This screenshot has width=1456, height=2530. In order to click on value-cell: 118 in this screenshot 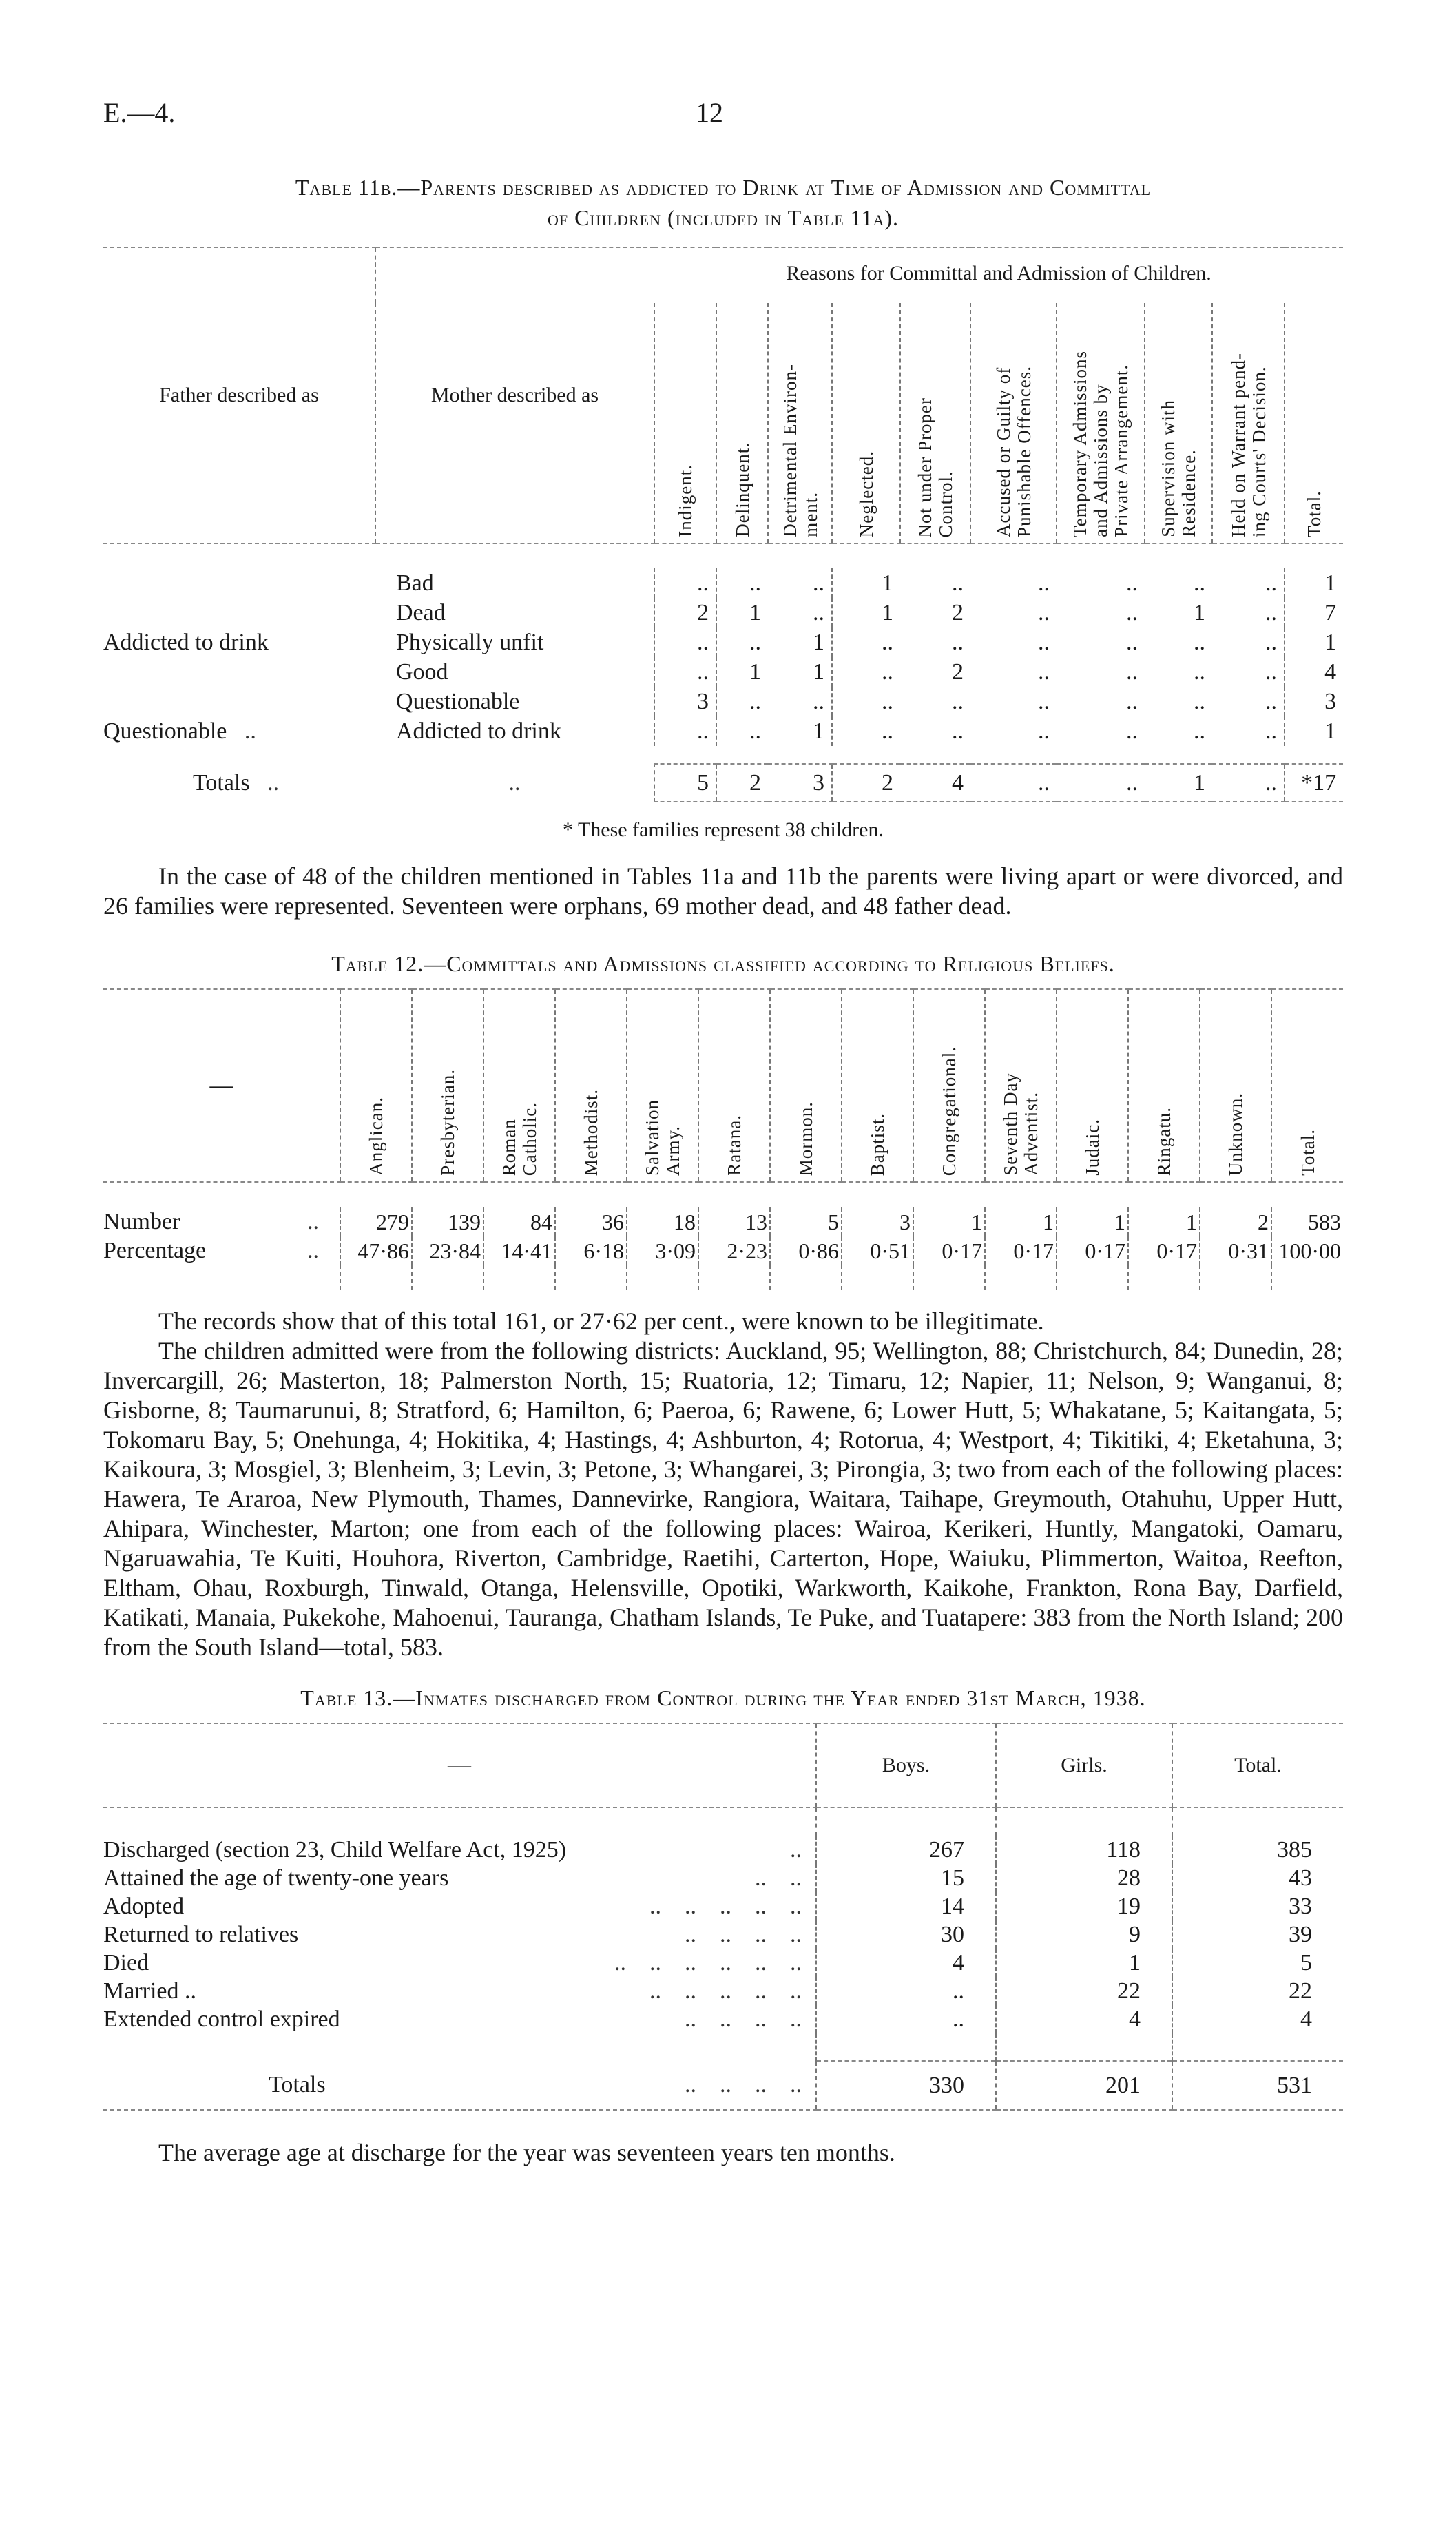, I will do `click(1083, 1850)`.